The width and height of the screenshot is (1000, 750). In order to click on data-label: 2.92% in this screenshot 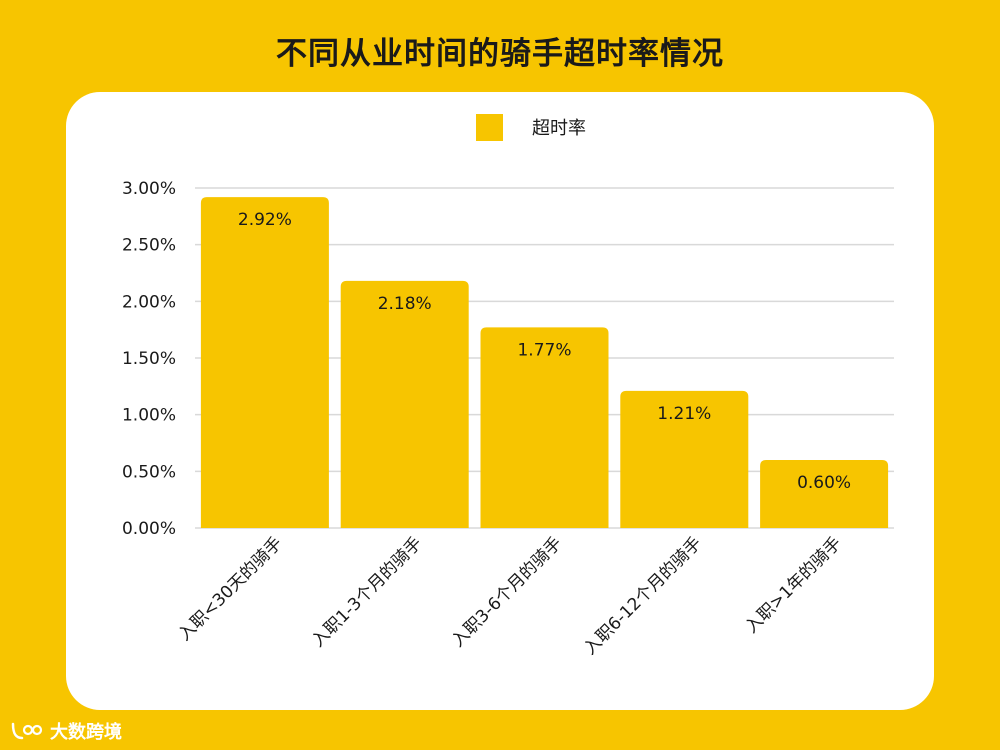, I will do `click(265, 220)`.